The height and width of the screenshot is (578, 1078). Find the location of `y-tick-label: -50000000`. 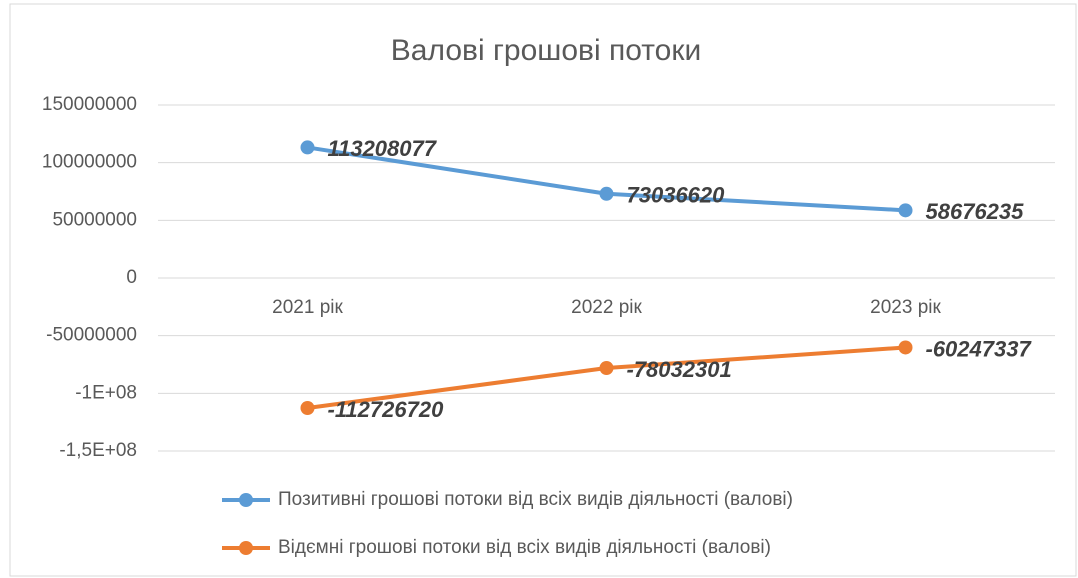

y-tick-label: -50000000 is located at coordinates (91, 335).